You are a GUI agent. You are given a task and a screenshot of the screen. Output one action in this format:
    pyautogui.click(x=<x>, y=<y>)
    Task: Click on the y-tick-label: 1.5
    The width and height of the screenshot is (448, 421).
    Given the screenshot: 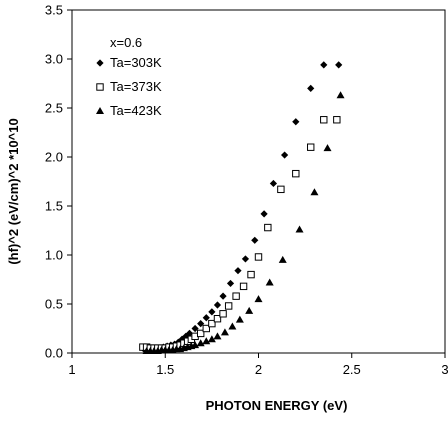 What is the action you would take?
    pyautogui.click(x=54, y=206)
    